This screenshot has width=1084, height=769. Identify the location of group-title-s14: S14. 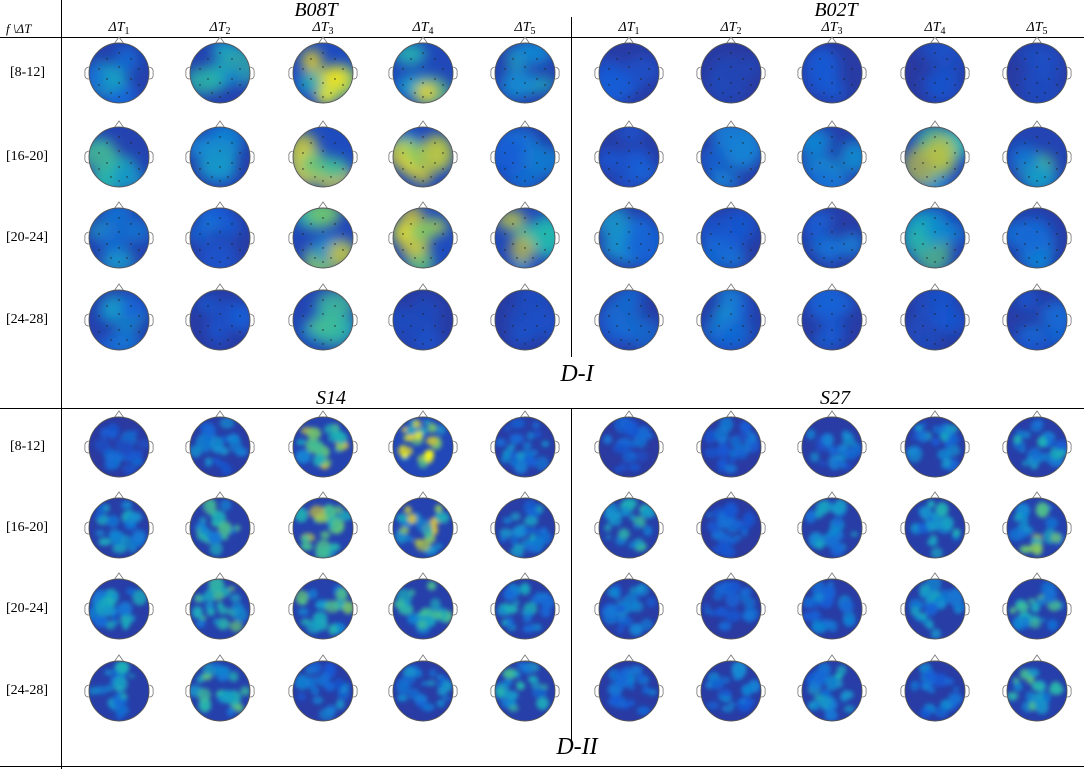
(331, 398).